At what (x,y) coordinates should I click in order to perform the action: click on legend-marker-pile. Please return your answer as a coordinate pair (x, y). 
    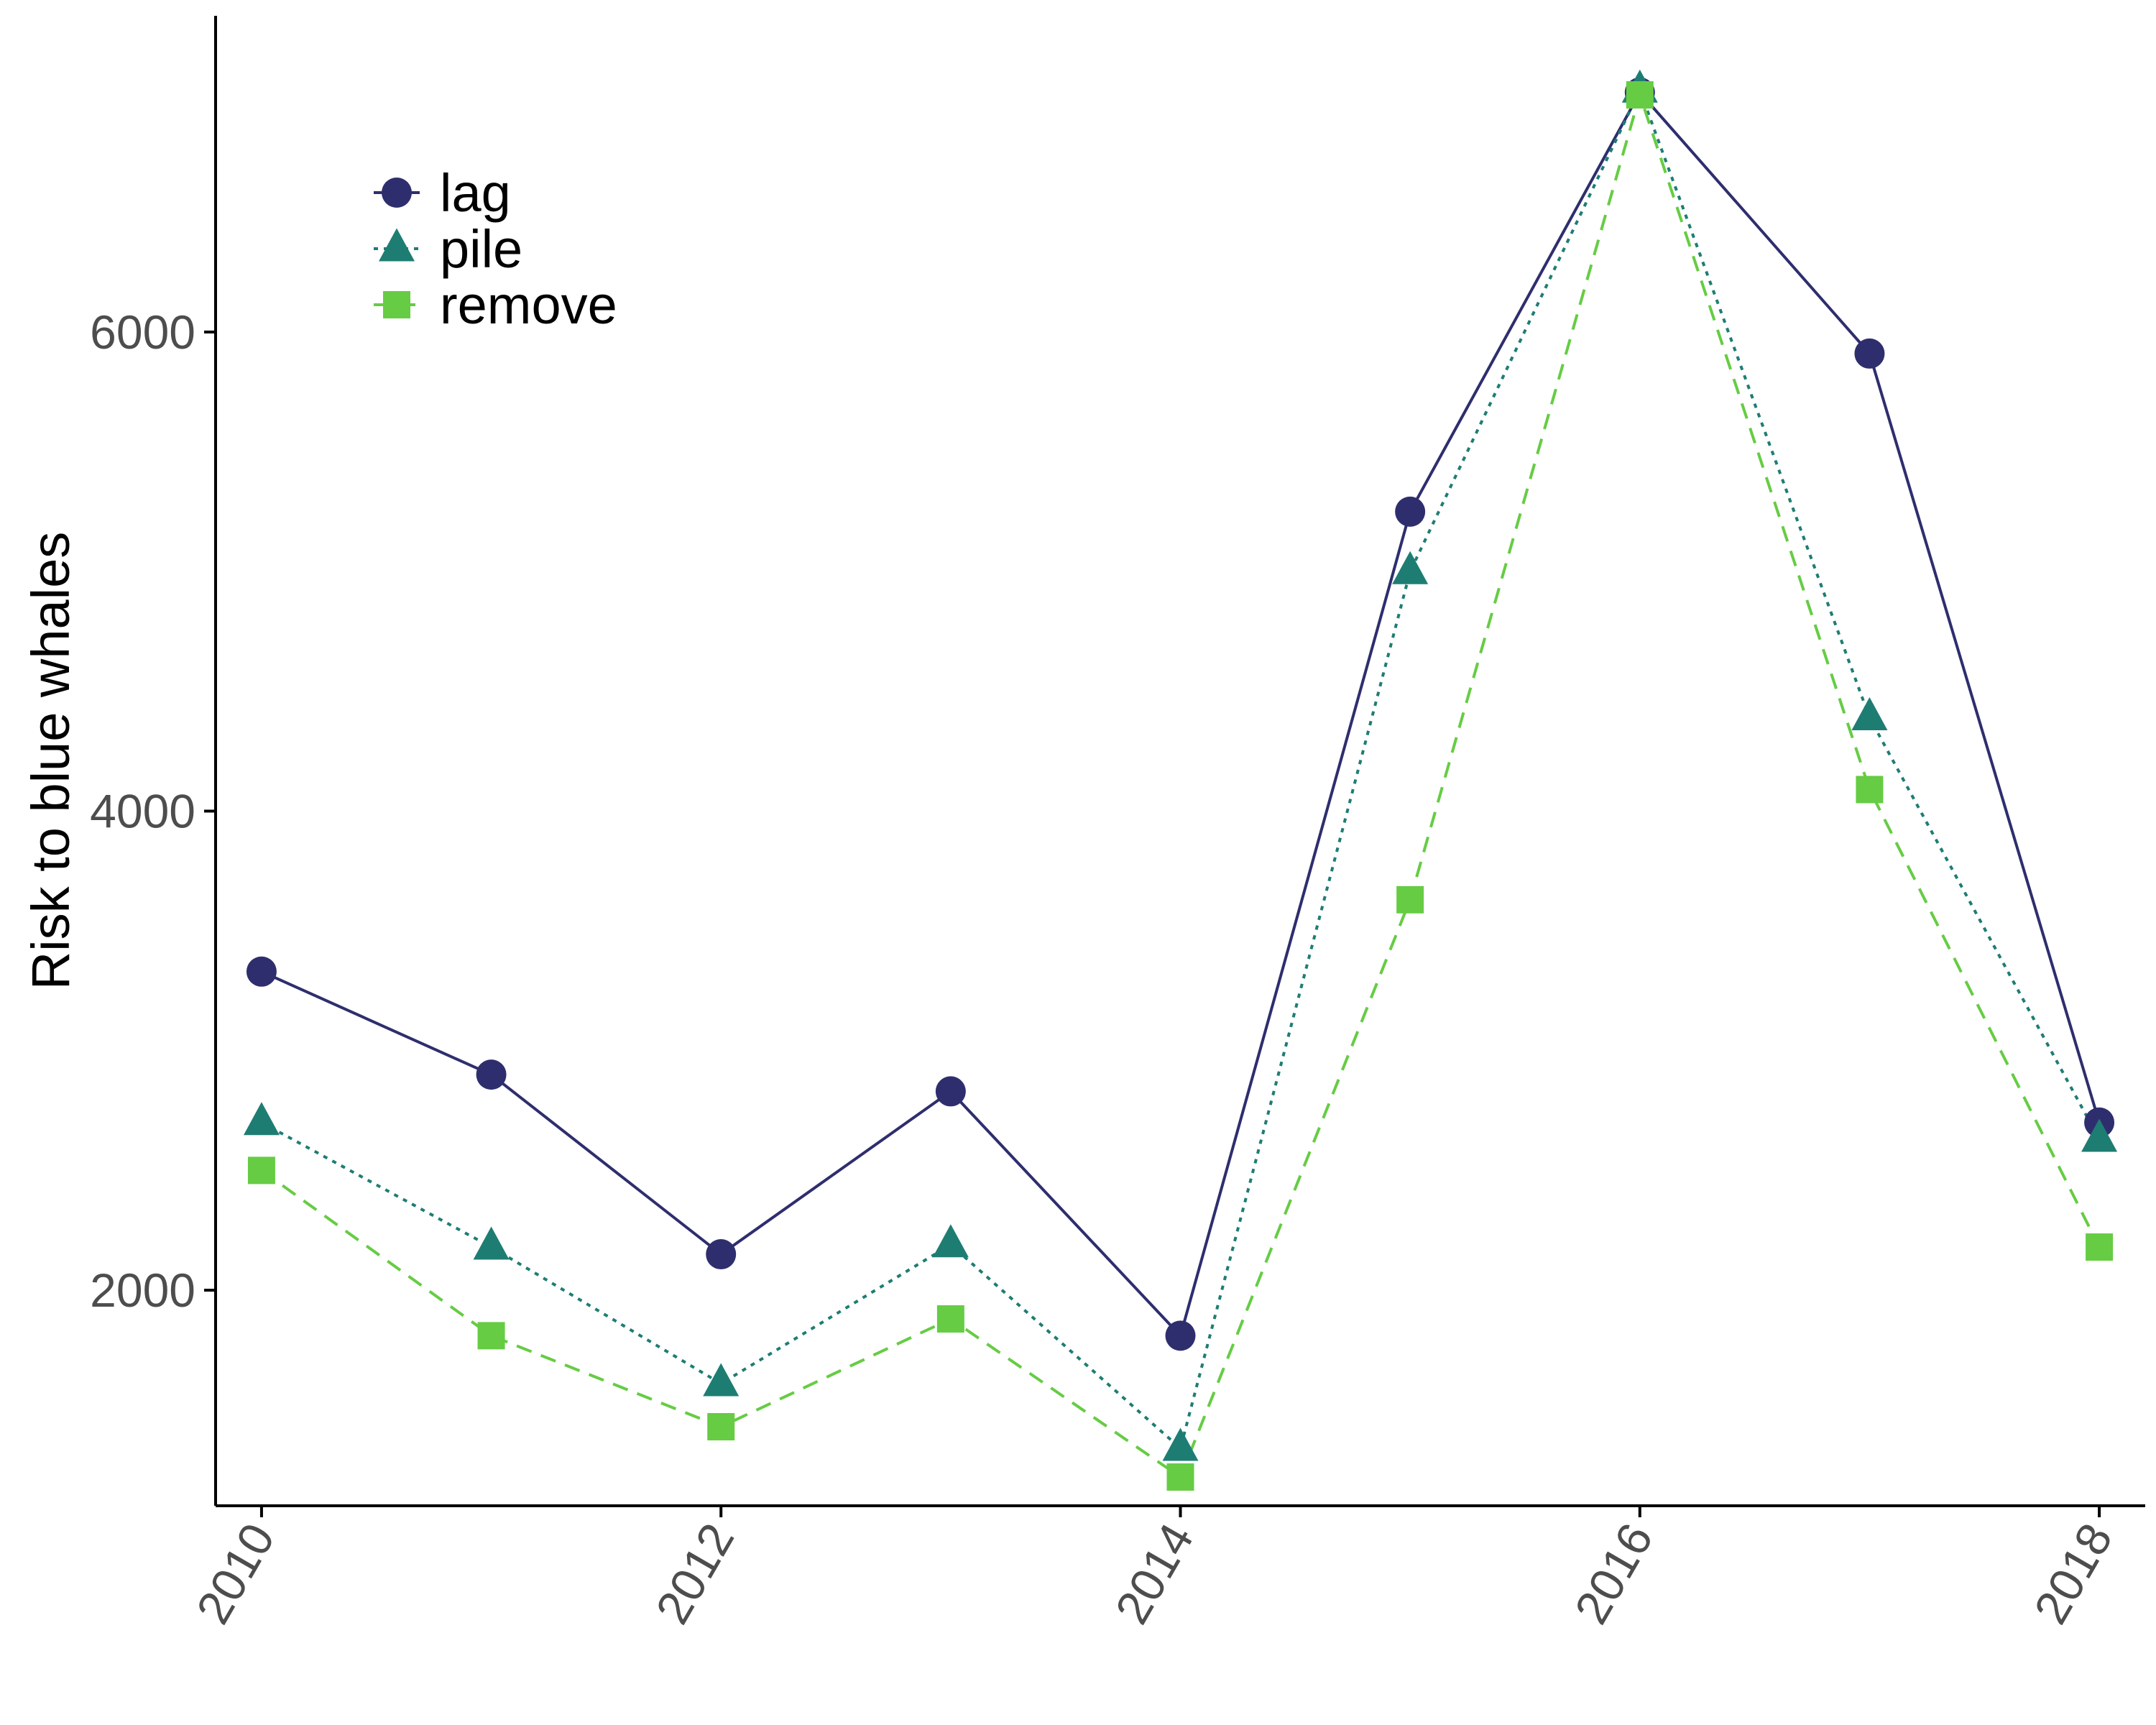
    Looking at the image, I should click on (397, 245).